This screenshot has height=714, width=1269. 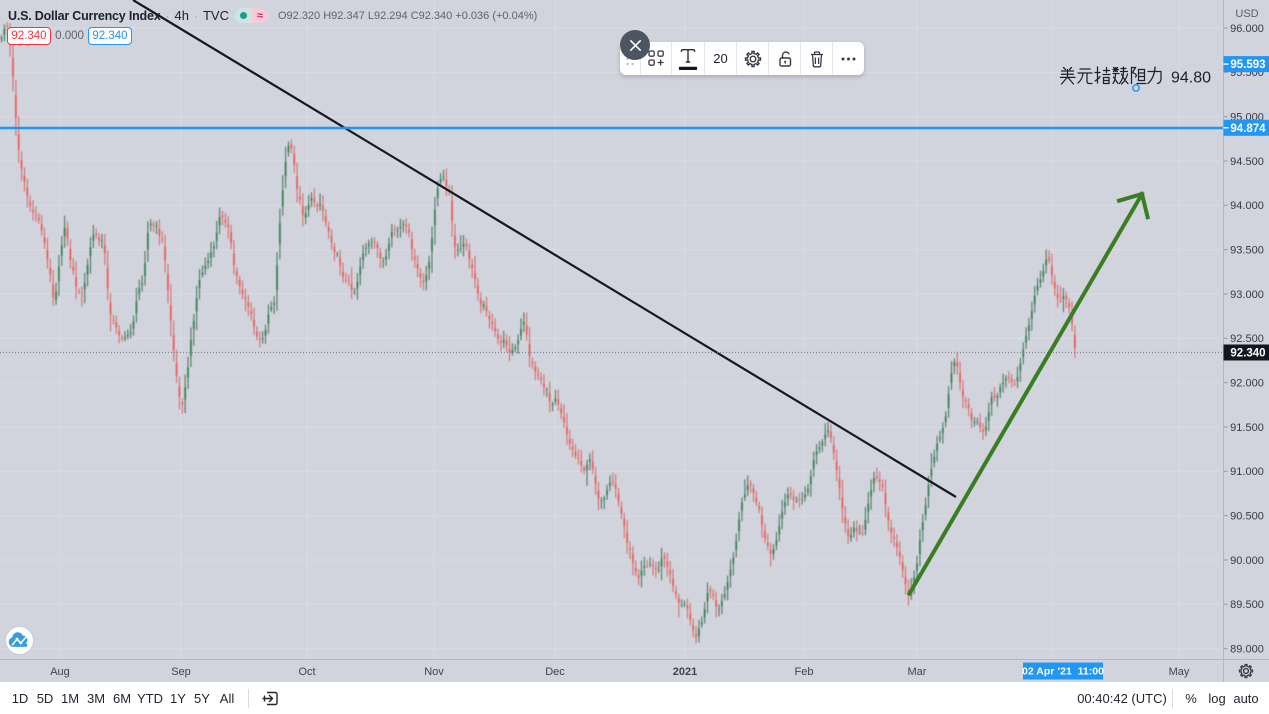 What do you see at coordinates (1247, 517) in the screenshot?
I see `svg-text: 90.500` at bounding box center [1247, 517].